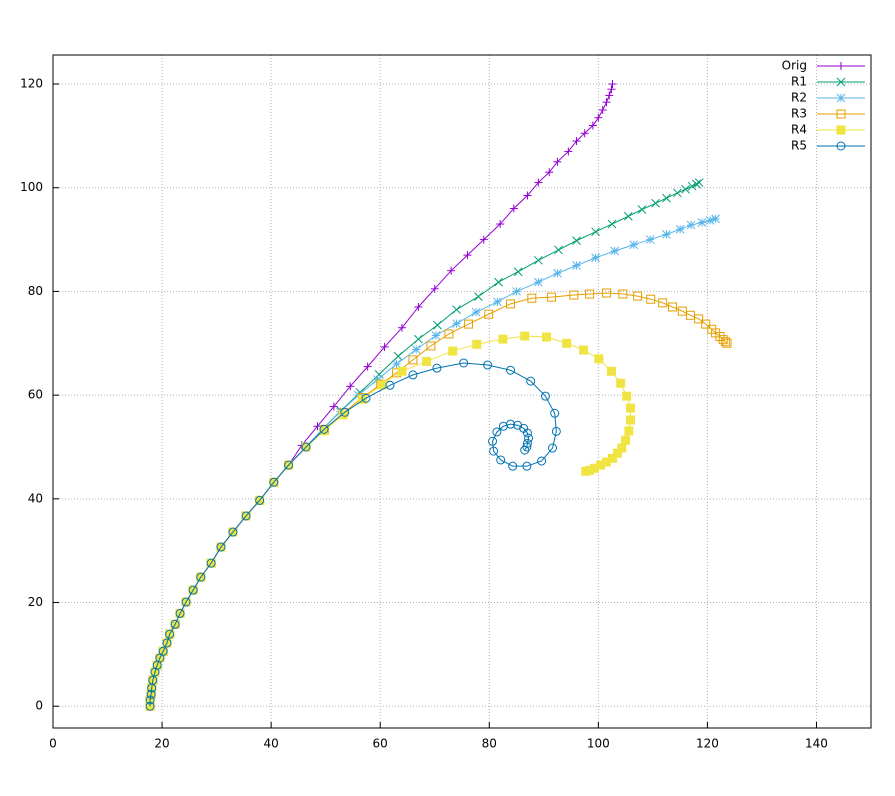 The width and height of the screenshot is (895, 796). Describe the element at coordinates (799, 98) in the screenshot. I see `legend-label: R2` at that location.